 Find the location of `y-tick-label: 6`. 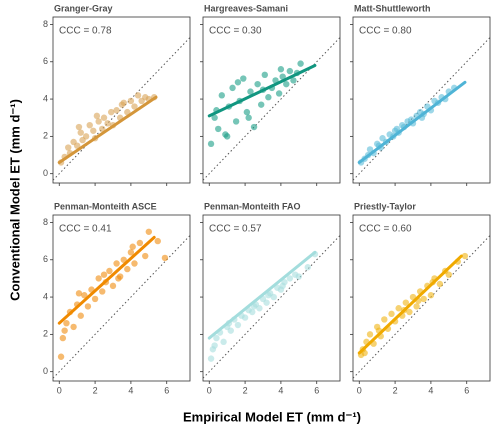

y-tick-label: 6 is located at coordinates (45, 259).